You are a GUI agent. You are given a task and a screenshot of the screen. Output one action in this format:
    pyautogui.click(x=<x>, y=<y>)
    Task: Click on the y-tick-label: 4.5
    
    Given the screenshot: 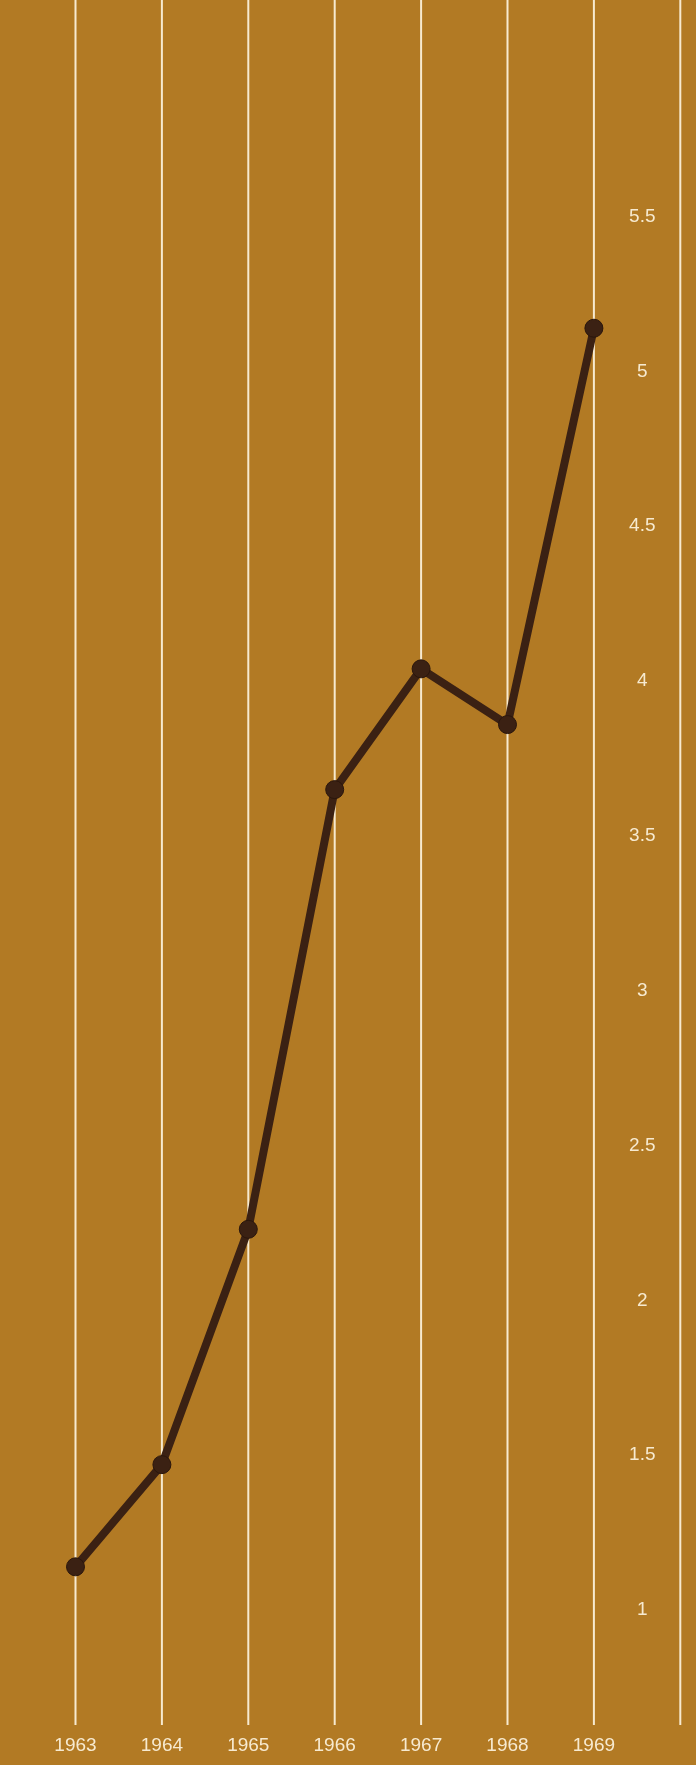 What is the action you would take?
    pyautogui.click(x=642, y=525)
    